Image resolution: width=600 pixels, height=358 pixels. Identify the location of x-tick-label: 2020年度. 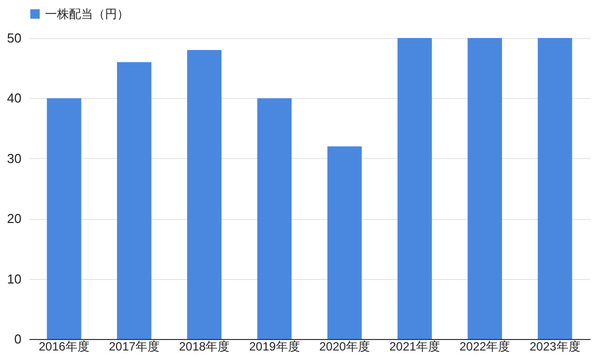
(344, 347).